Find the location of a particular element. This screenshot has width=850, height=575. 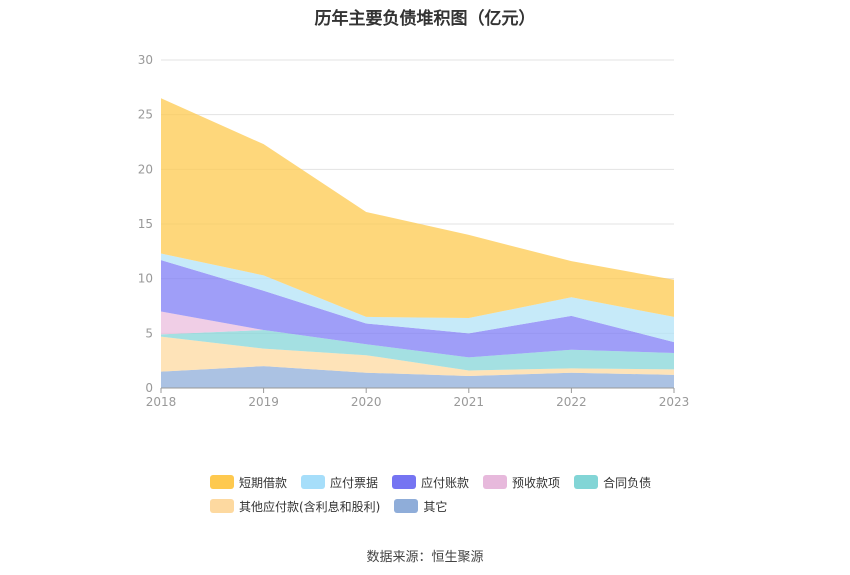

legend-item-other-payables: 其他应付款(含利息和股利) is located at coordinates (295, 506).